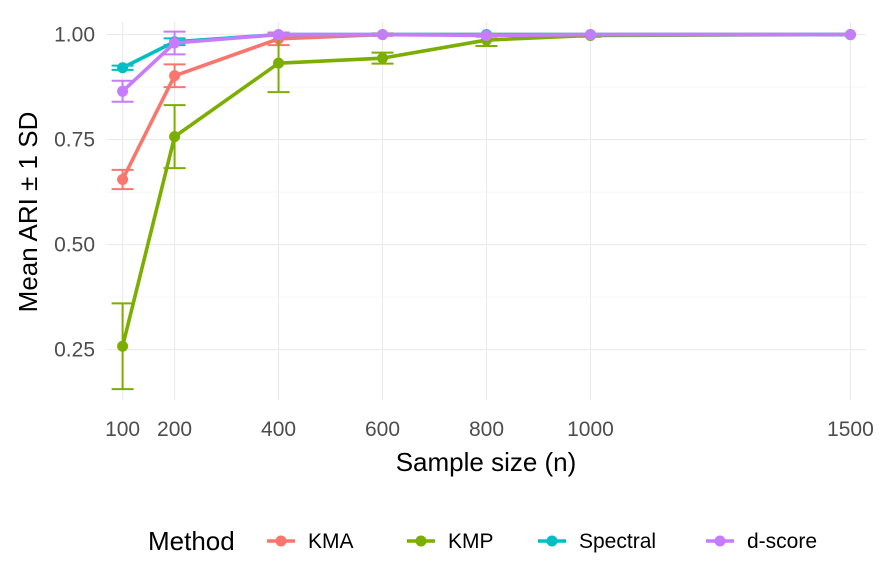 This screenshot has width=880, height=587. Describe the element at coordinates (74, 193) in the screenshot. I see `y-axis-tick-labels: 0.25 0.50 0.75 1.00` at that location.